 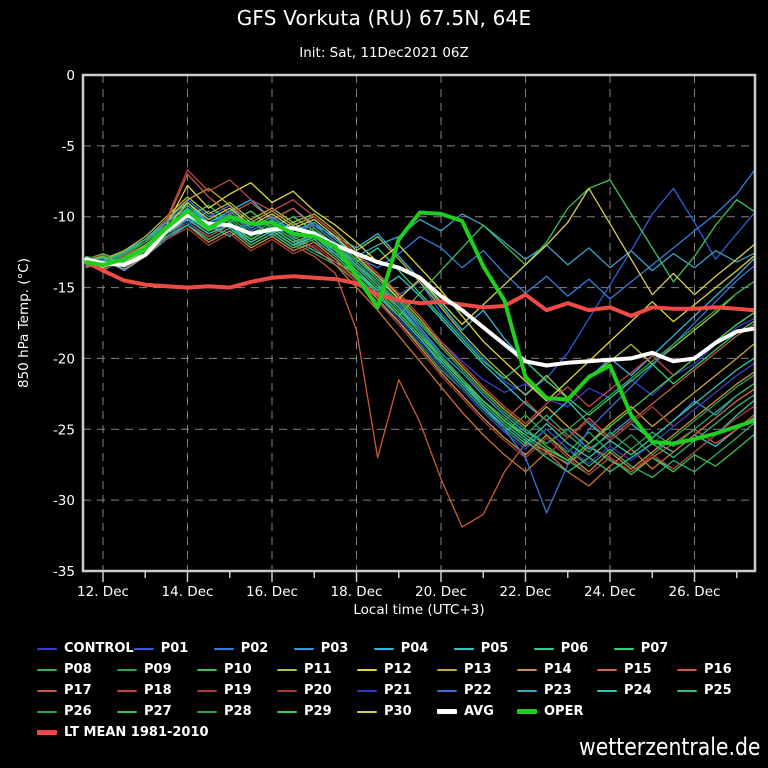 I want to click on page-title: GFS Vorkuta (RU) 67.5N, 64E, so click(x=384, y=18).